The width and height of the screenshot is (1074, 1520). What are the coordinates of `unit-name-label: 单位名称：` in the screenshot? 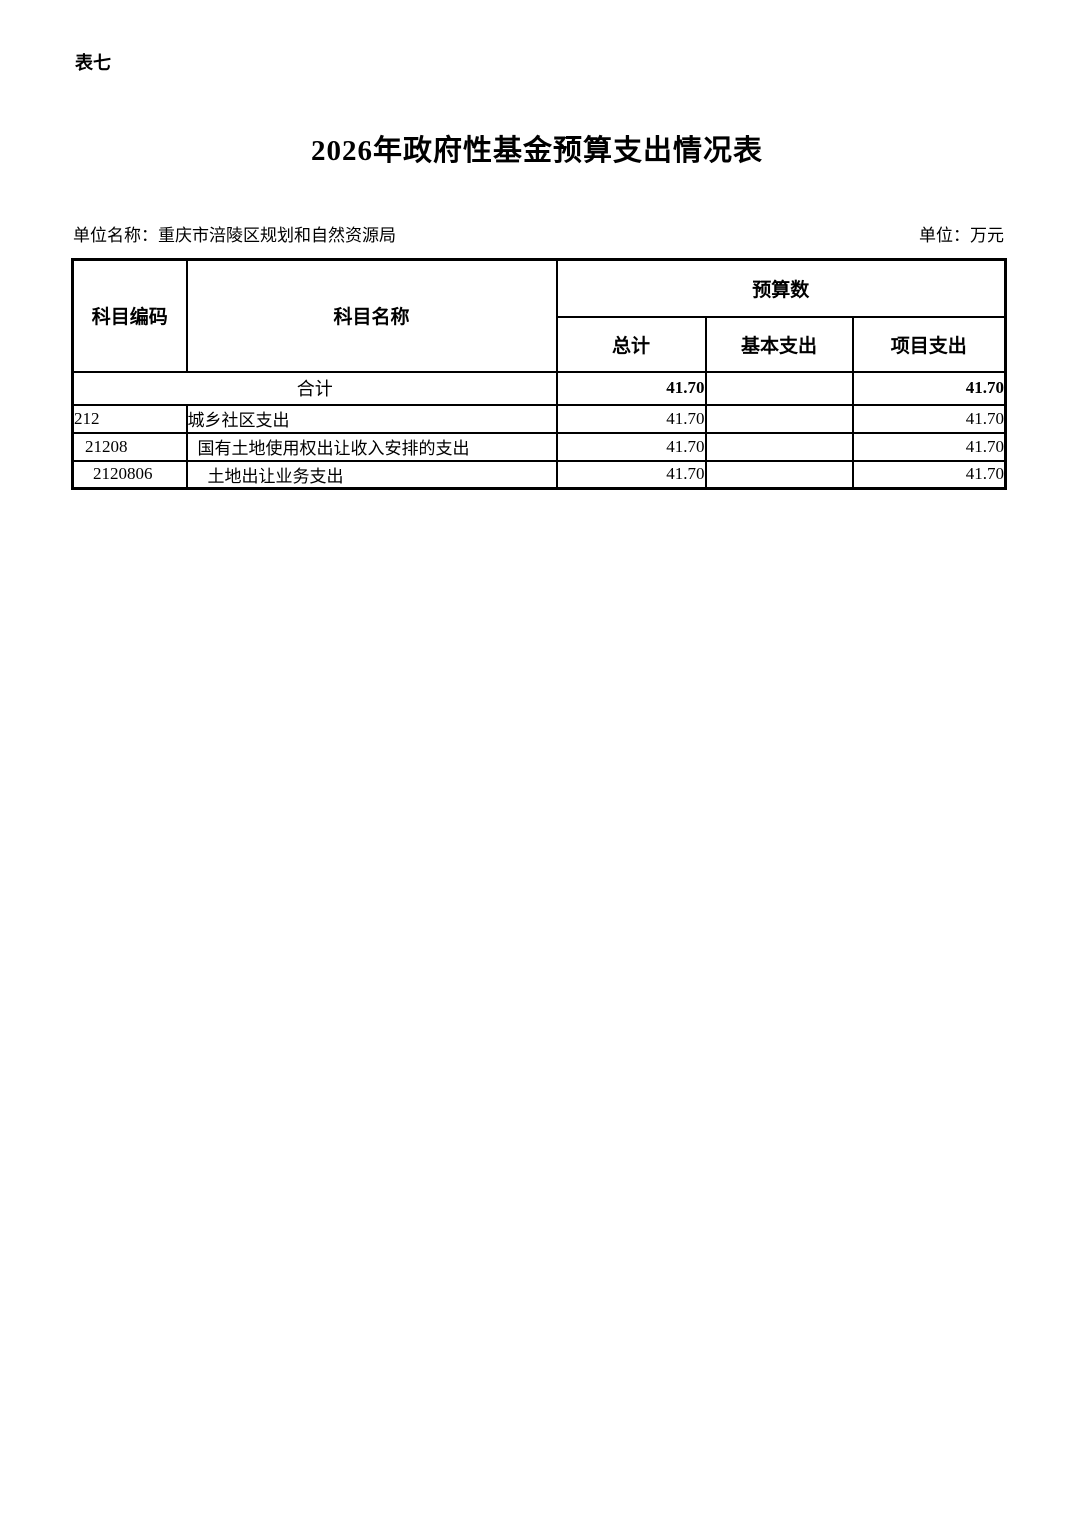 It's located at (115, 235).